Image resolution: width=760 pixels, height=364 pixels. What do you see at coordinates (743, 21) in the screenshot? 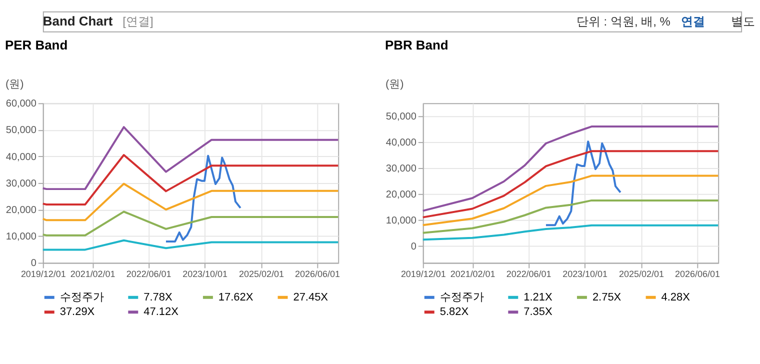
I see `text: 별도` at bounding box center [743, 21].